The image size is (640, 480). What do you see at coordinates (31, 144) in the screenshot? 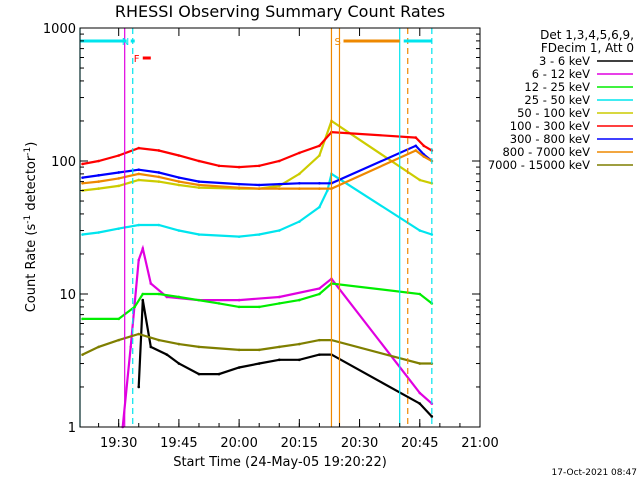
I see `y-axis-label-end: )` at bounding box center [31, 144].